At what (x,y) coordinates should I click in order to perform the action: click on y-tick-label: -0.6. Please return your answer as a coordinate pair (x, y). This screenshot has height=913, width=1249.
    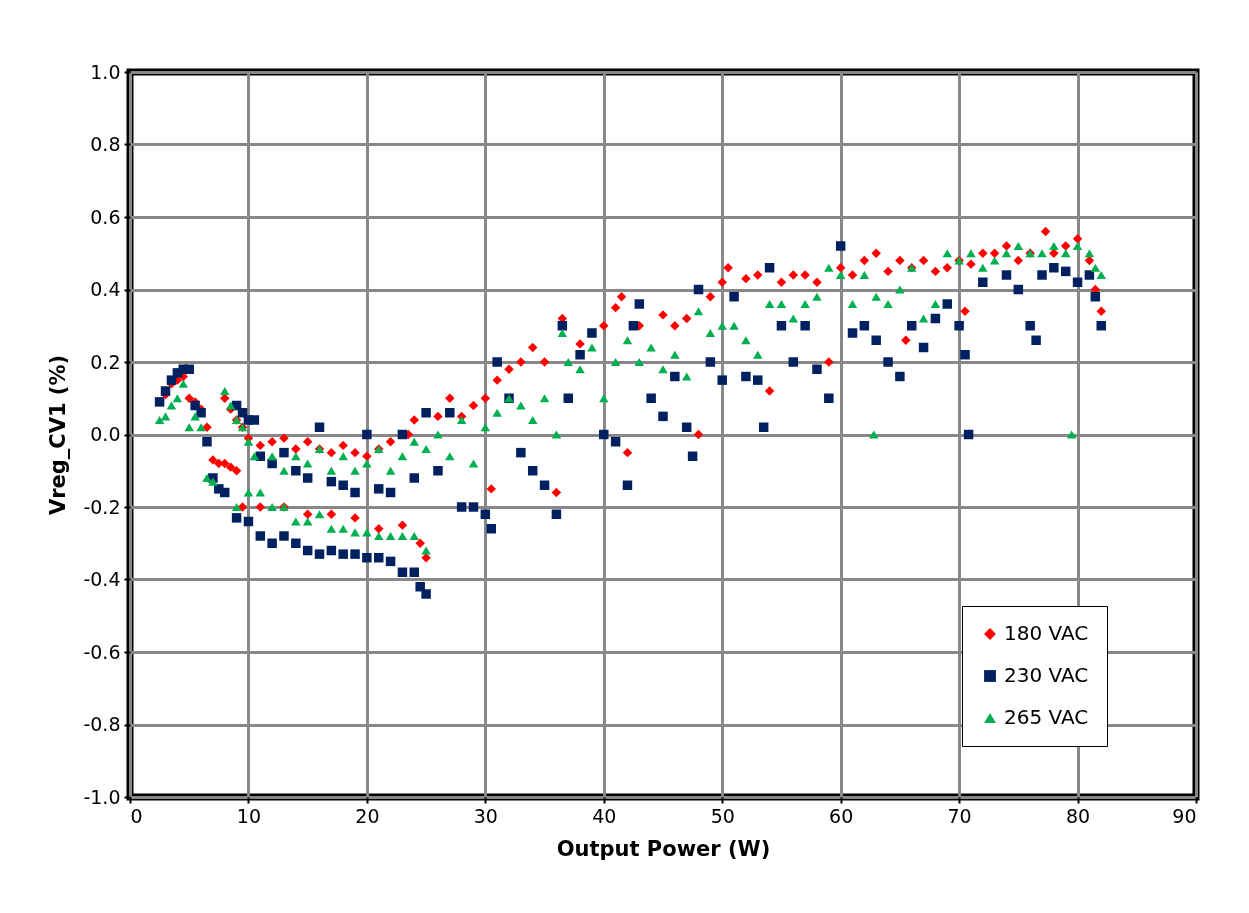
    Looking at the image, I should click on (102, 651).